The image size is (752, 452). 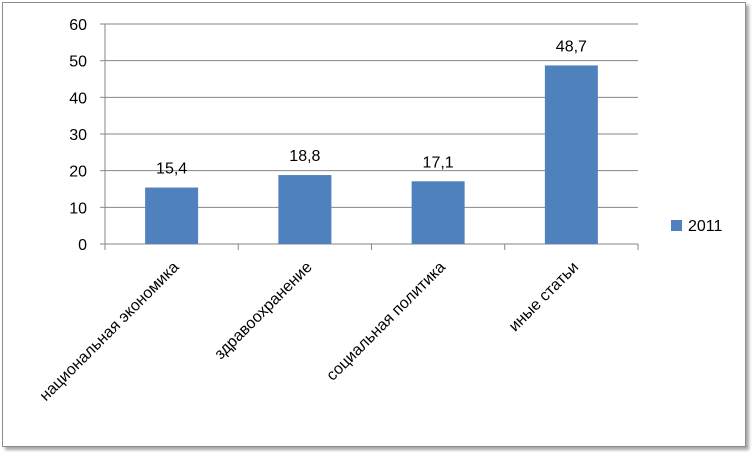 What do you see at coordinates (676, 225) in the screenshot?
I see `legend-swatch` at bounding box center [676, 225].